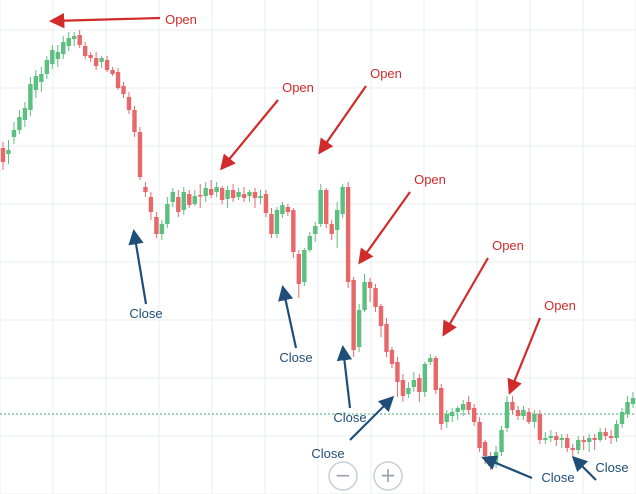 Image resolution: width=636 pixels, height=494 pixels. I want to click on zoom-controls: − +, so click(365, 476).